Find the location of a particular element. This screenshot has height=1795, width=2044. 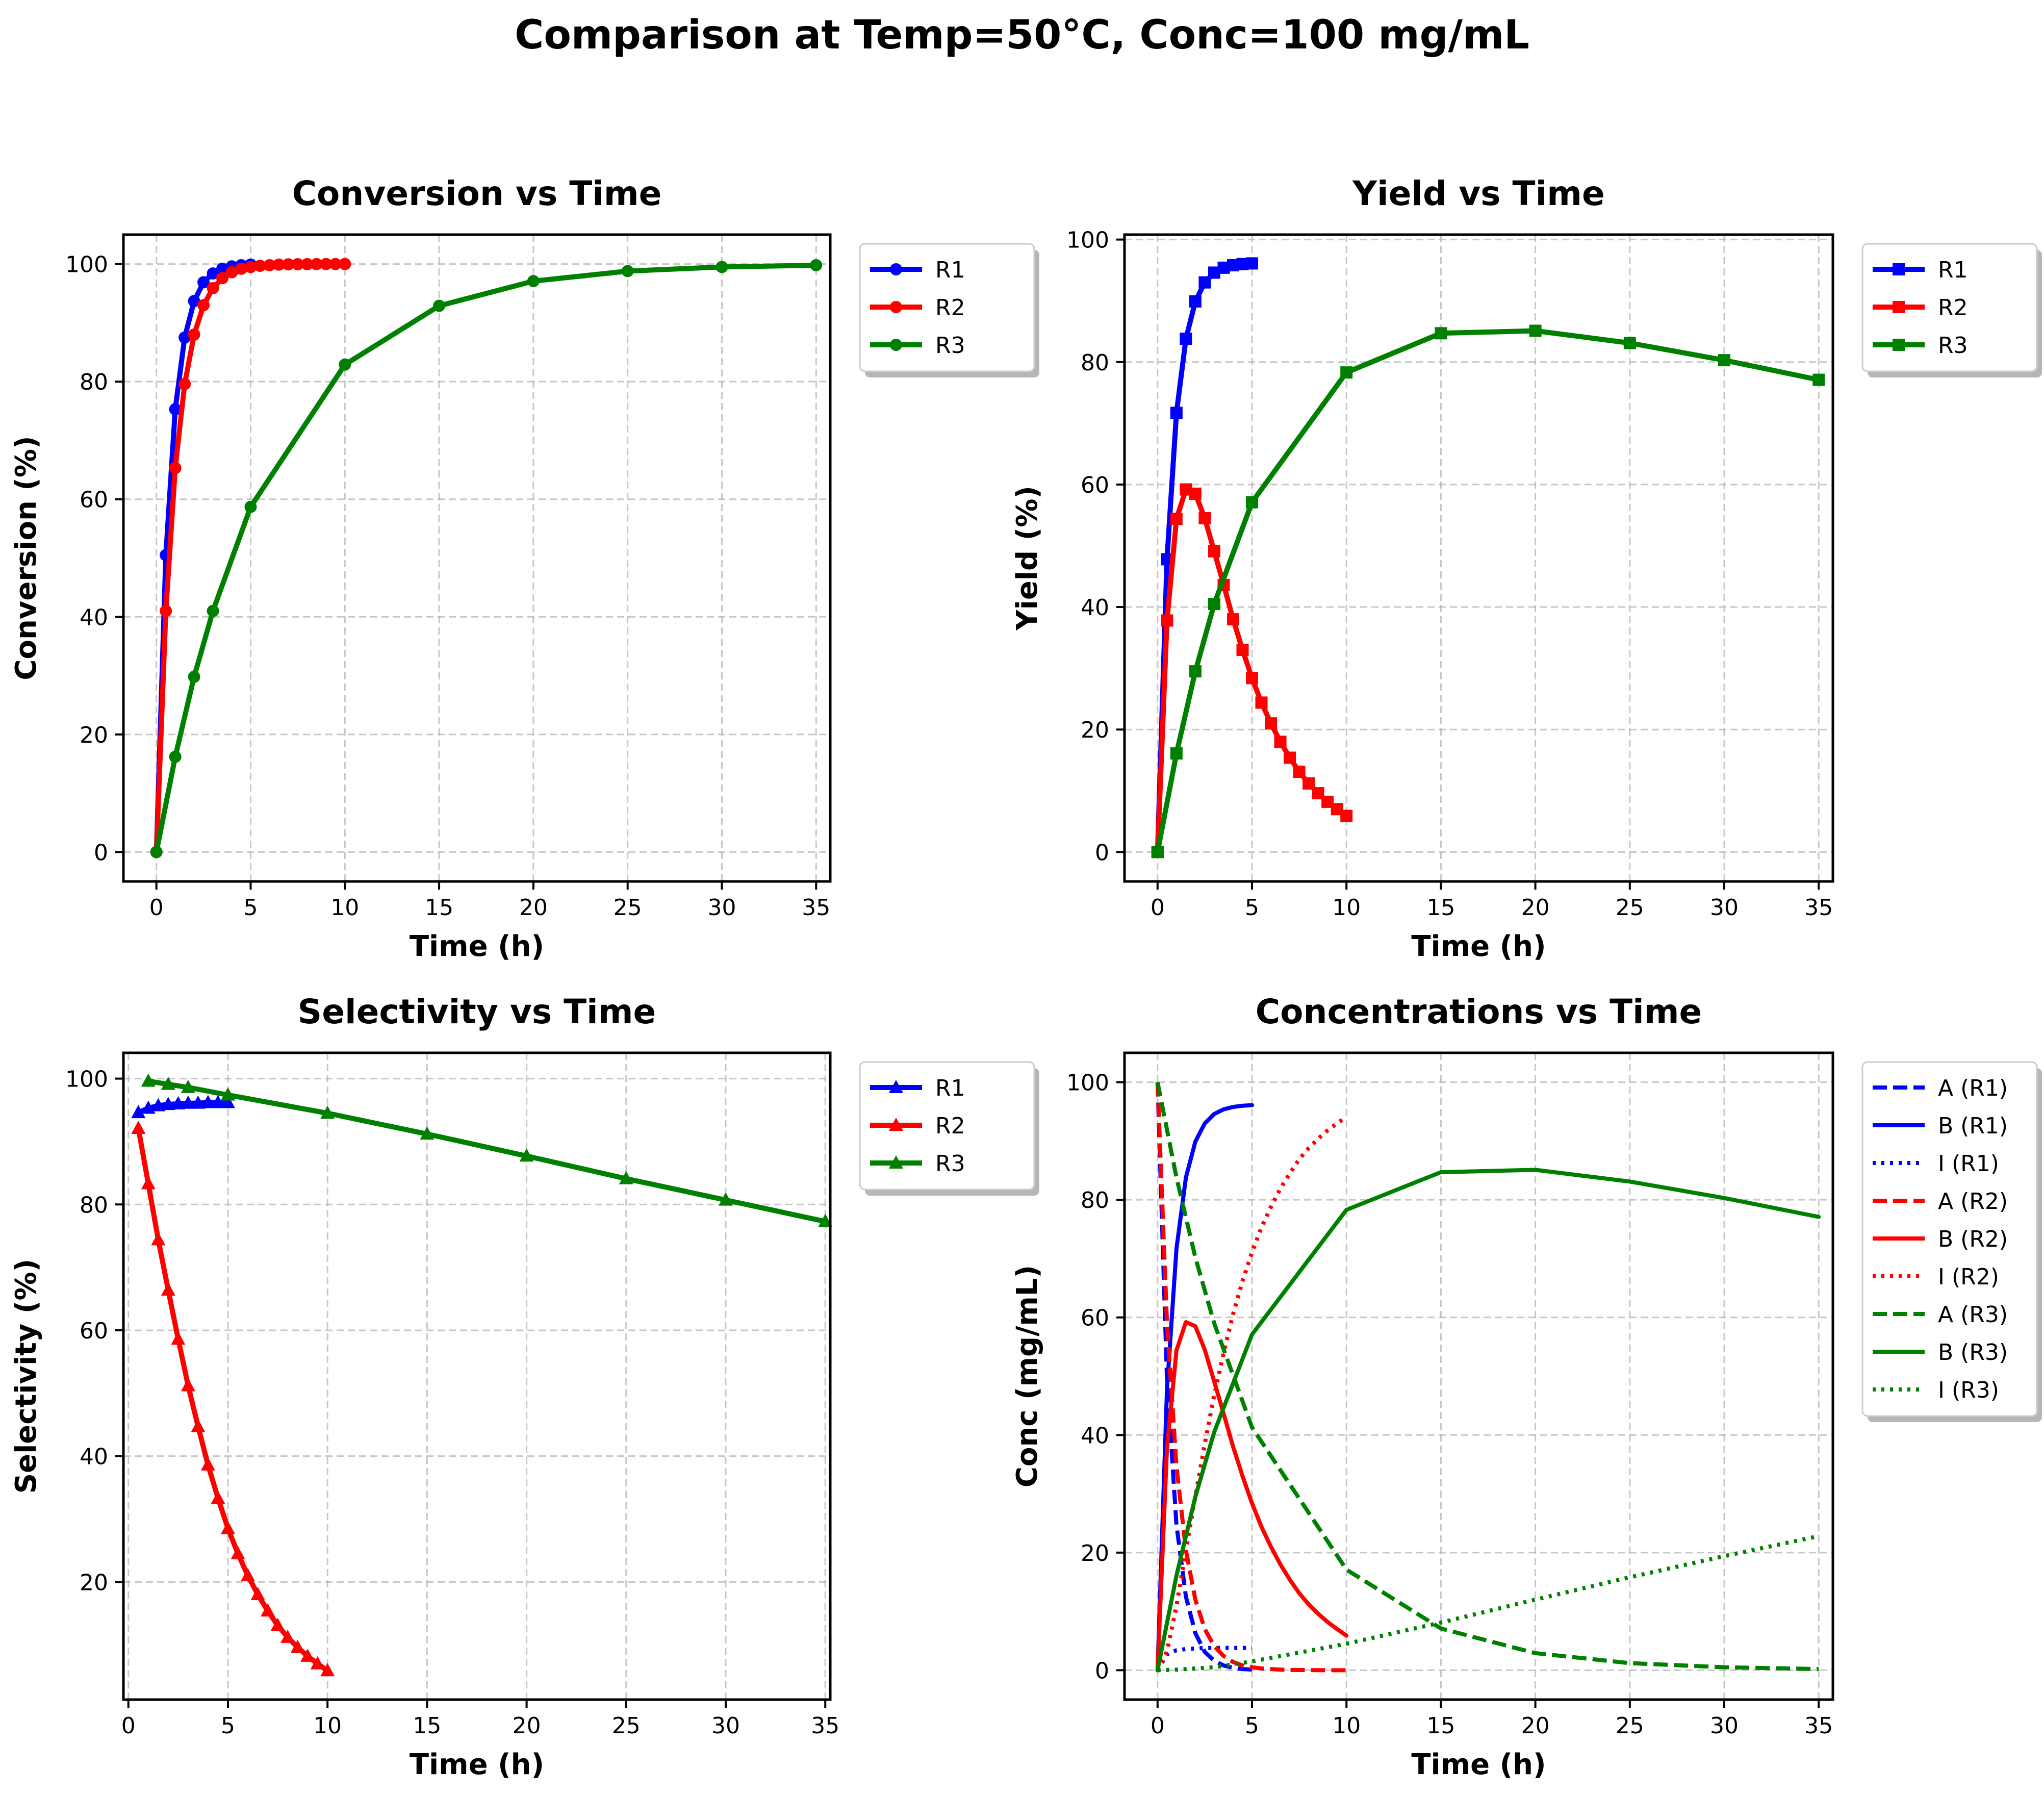

y-axis-label: Conversion (%) is located at coordinates (27, 558).